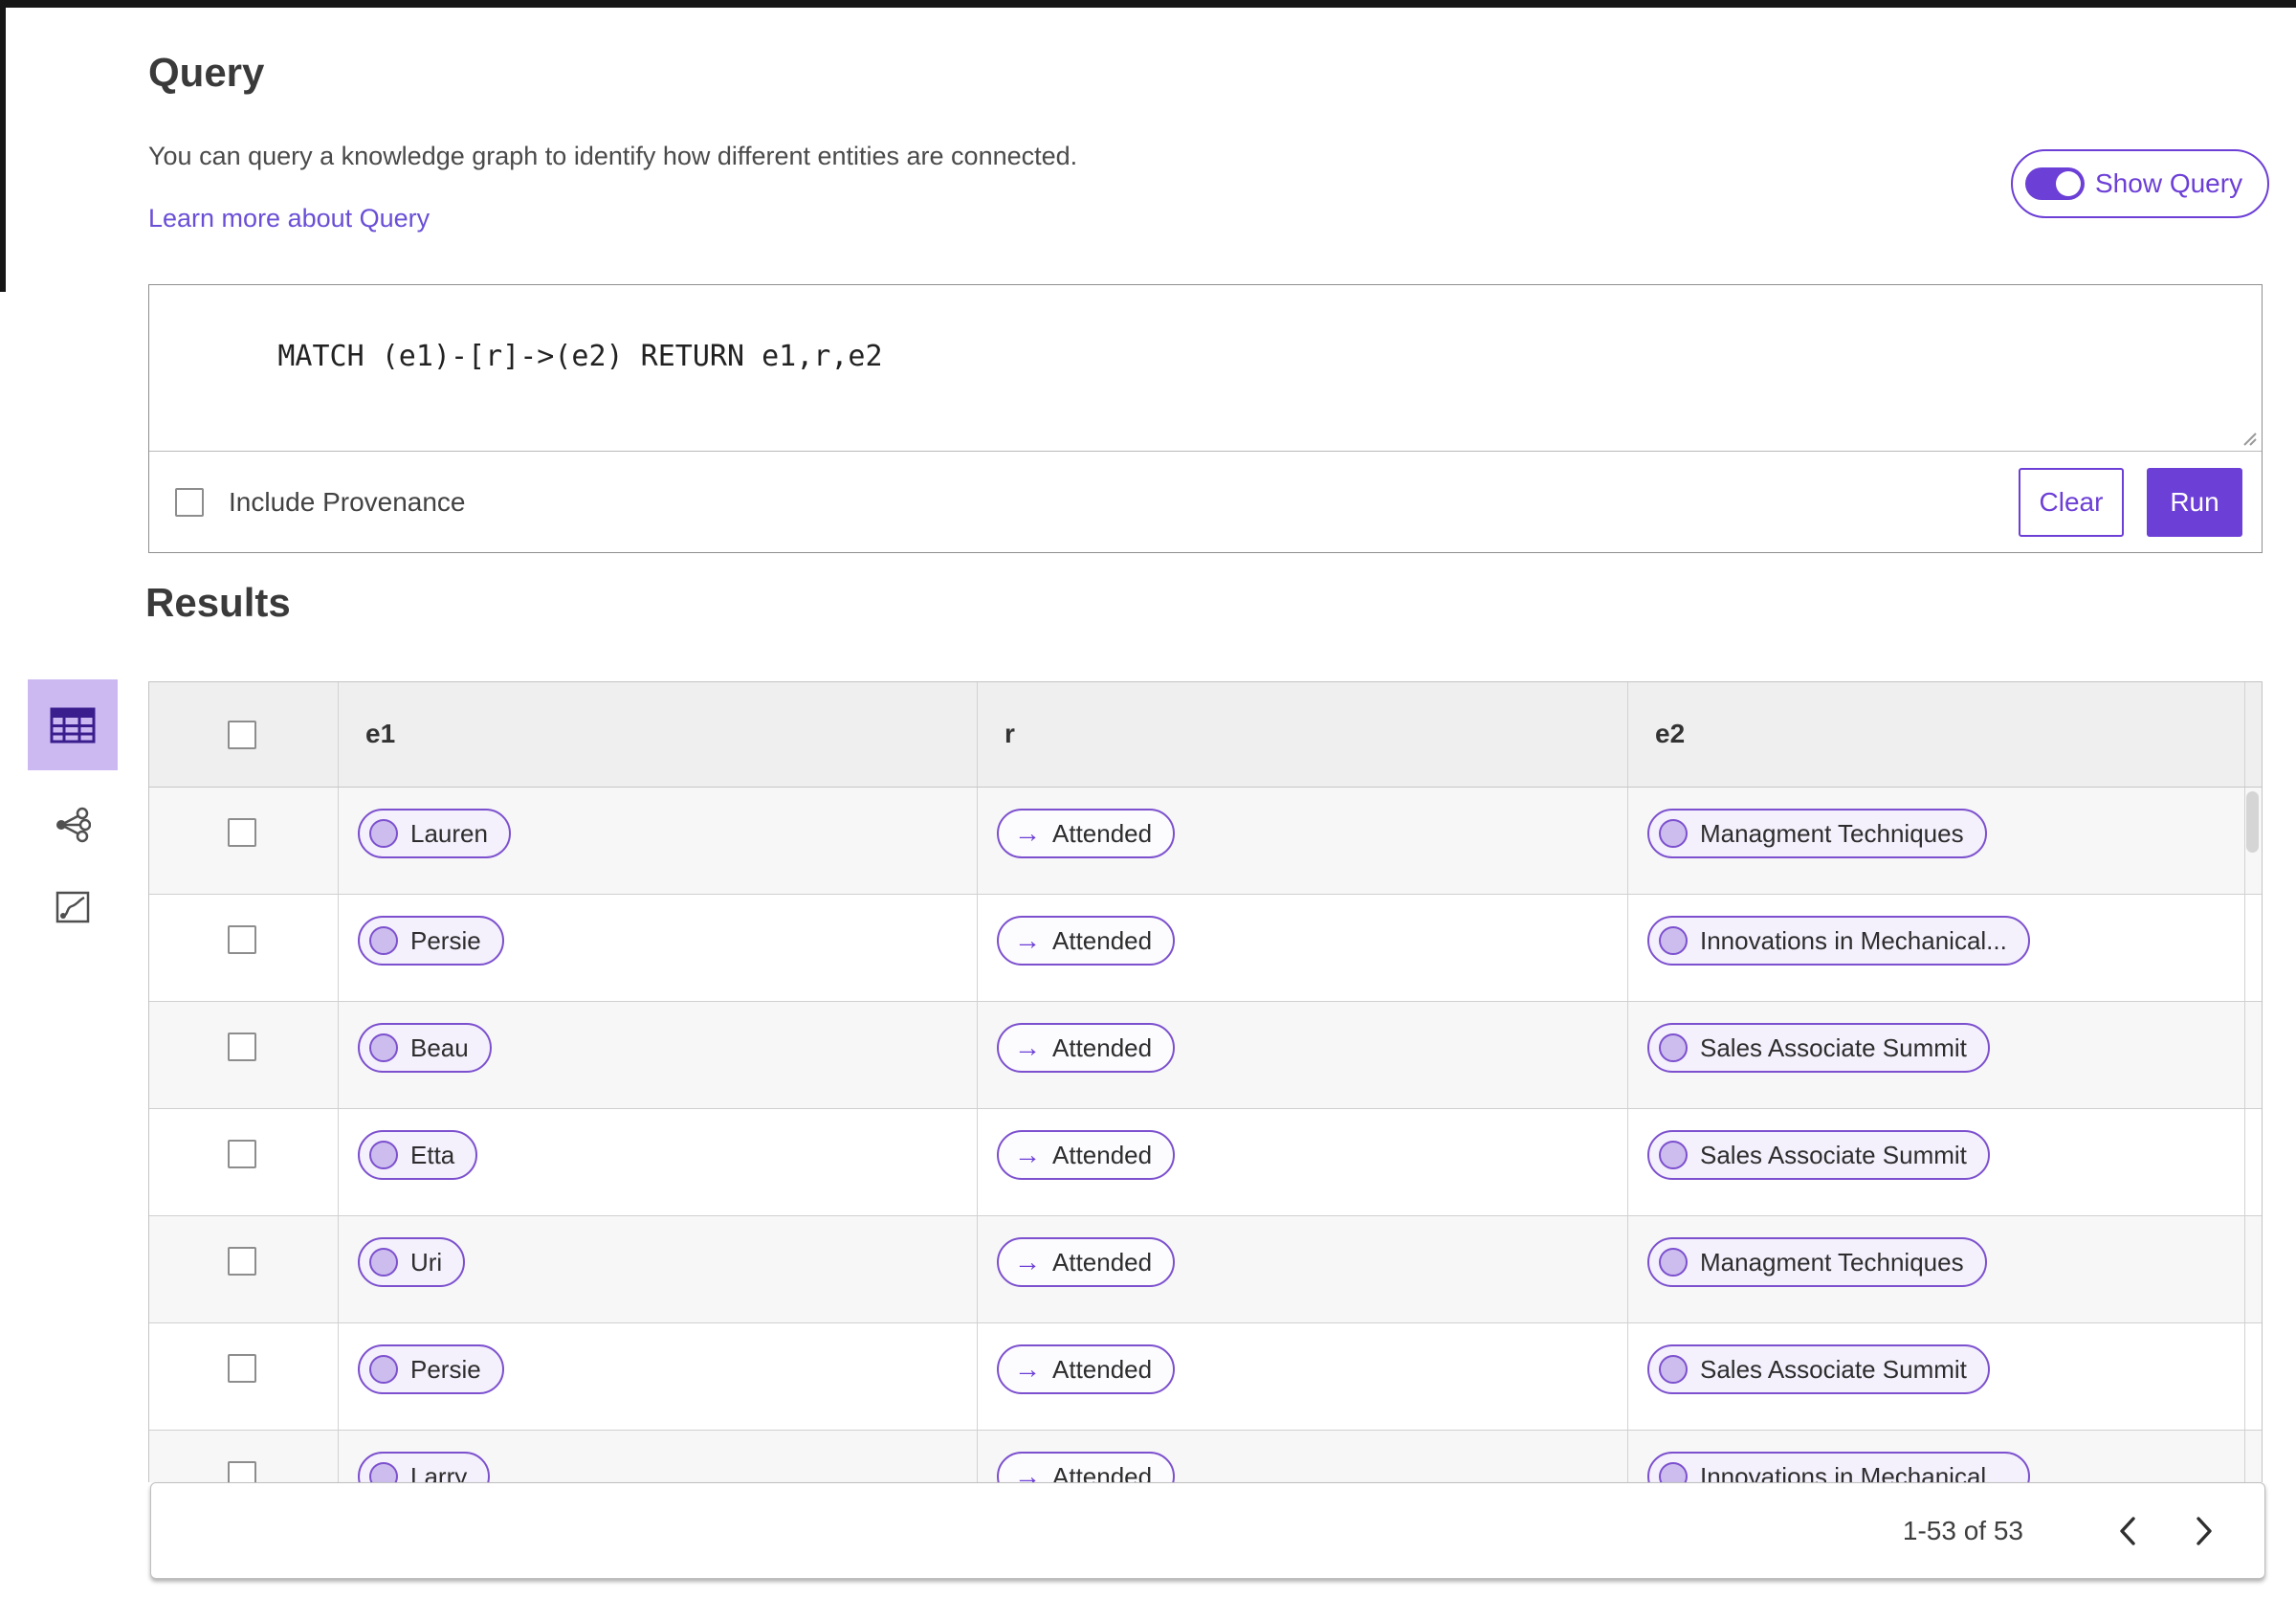 Image resolution: width=2296 pixels, height=1599 pixels. Describe the element at coordinates (1206, 735) in the screenshot. I see `table-header-row: e1 r e2` at that location.